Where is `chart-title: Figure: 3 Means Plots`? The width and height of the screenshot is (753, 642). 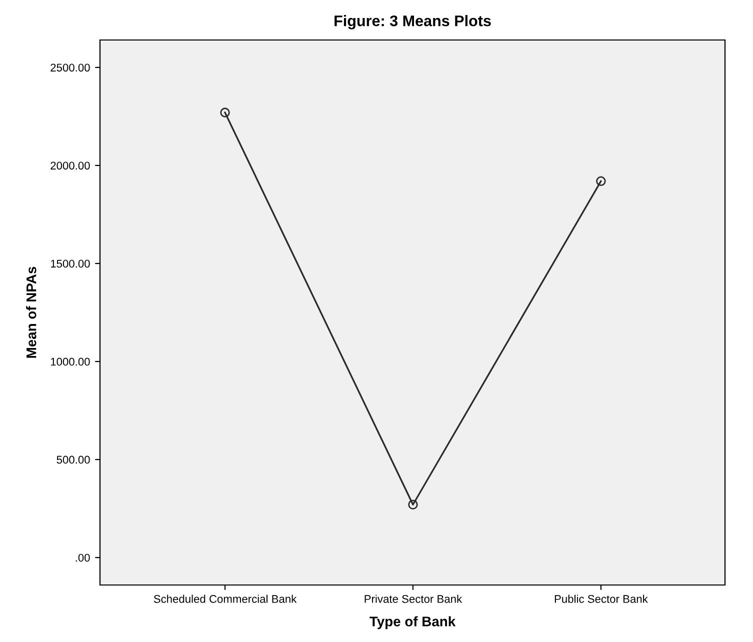
chart-title: Figure: 3 Means Plots is located at coordinates (412, 22).